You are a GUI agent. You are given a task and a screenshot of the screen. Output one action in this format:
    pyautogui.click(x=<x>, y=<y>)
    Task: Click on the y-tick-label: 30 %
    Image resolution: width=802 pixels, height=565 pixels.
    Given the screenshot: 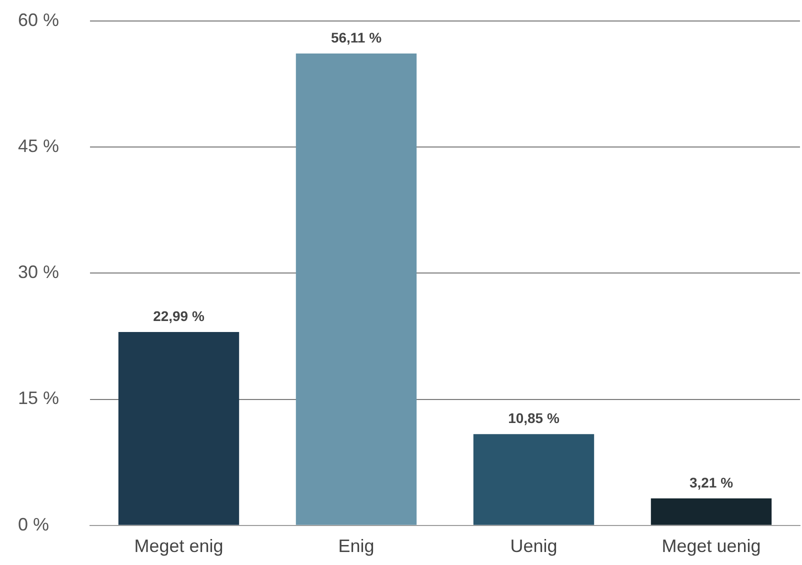 What is the action you would take?
    pyautogui.click(x=39, y=272)
    